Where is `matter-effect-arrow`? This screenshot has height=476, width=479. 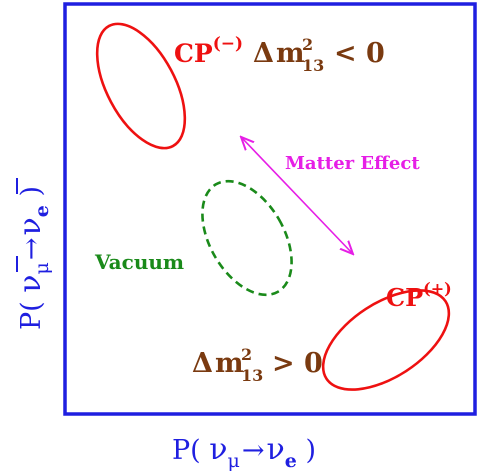 matter-effect-arrow is located at coordinates (297, 195).